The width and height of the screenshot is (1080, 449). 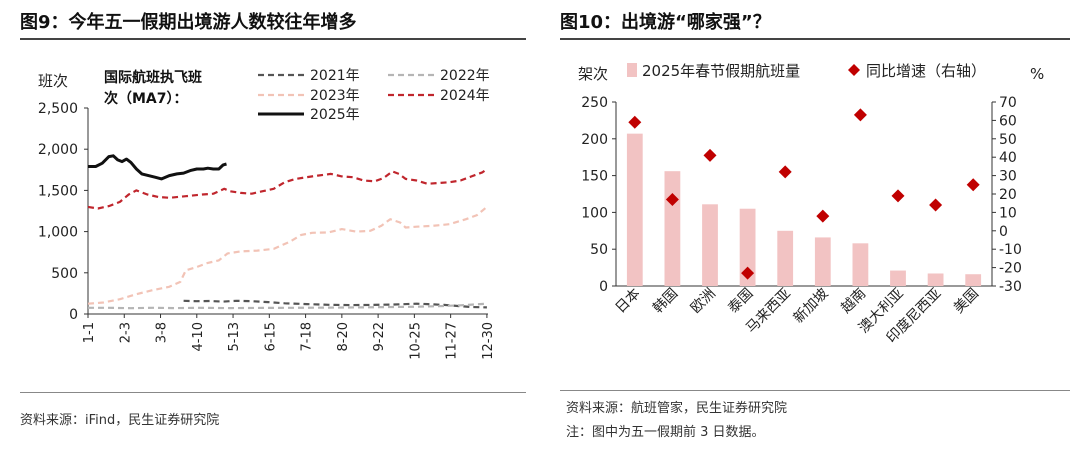 I want to click on right-y-tick-label: 40, so click(x=1008, y=158).